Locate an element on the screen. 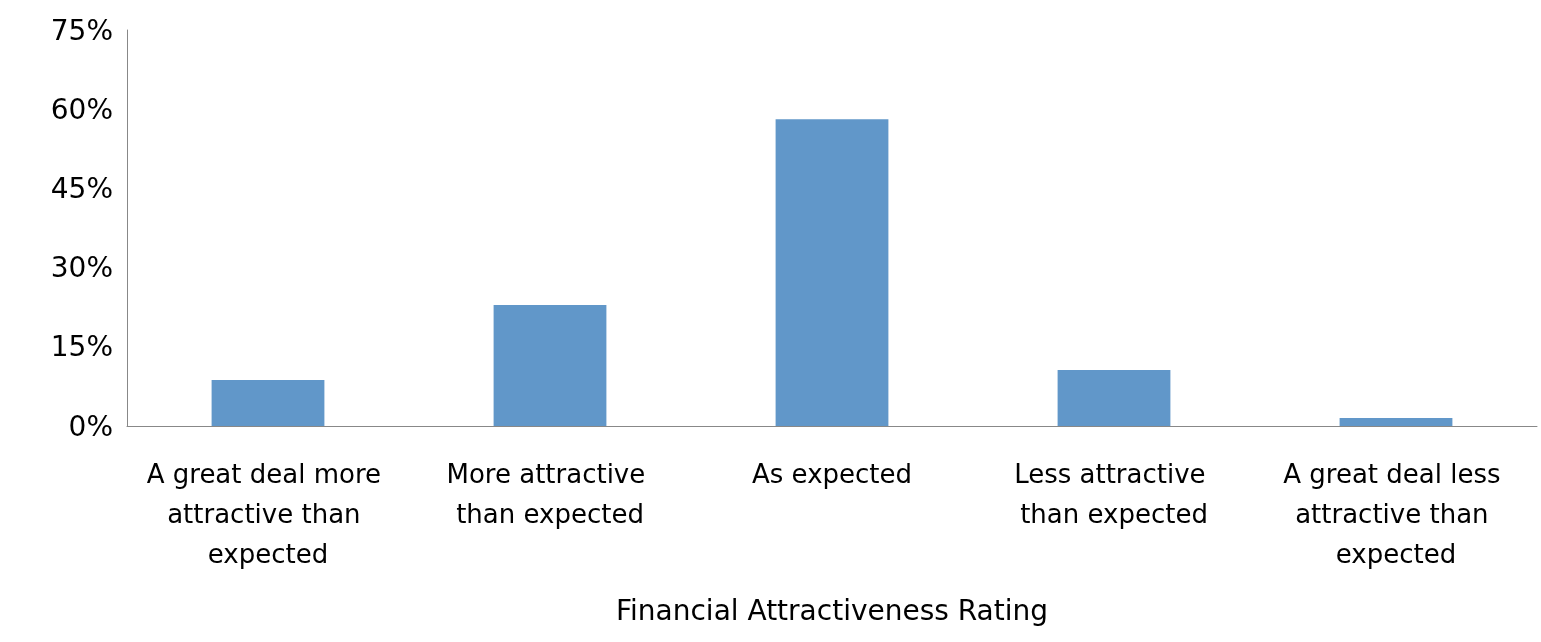 Image resolution: width=1541 pixels, height=642 pixels. x-axis-title: Financial Attractiveness Rating is located at coordinates (832, 610).